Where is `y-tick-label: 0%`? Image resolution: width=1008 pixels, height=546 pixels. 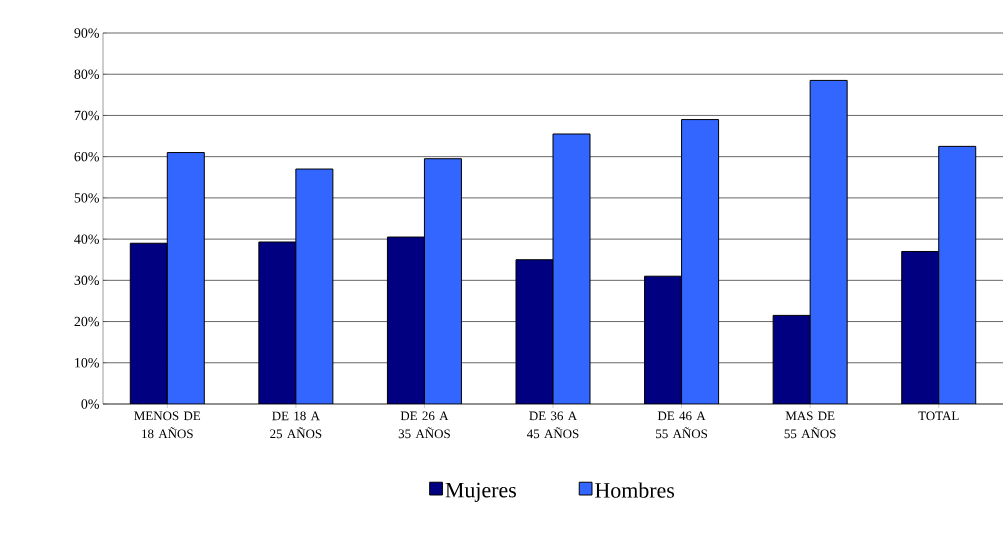
y-tick-label: 0% is located at coordinates (90, 404).